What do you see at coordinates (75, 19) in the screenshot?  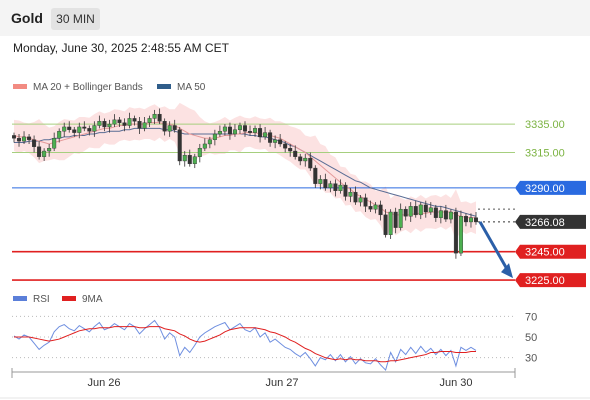 I see `timeframe-button: 30 MIN` at bounding box center [75, 19].